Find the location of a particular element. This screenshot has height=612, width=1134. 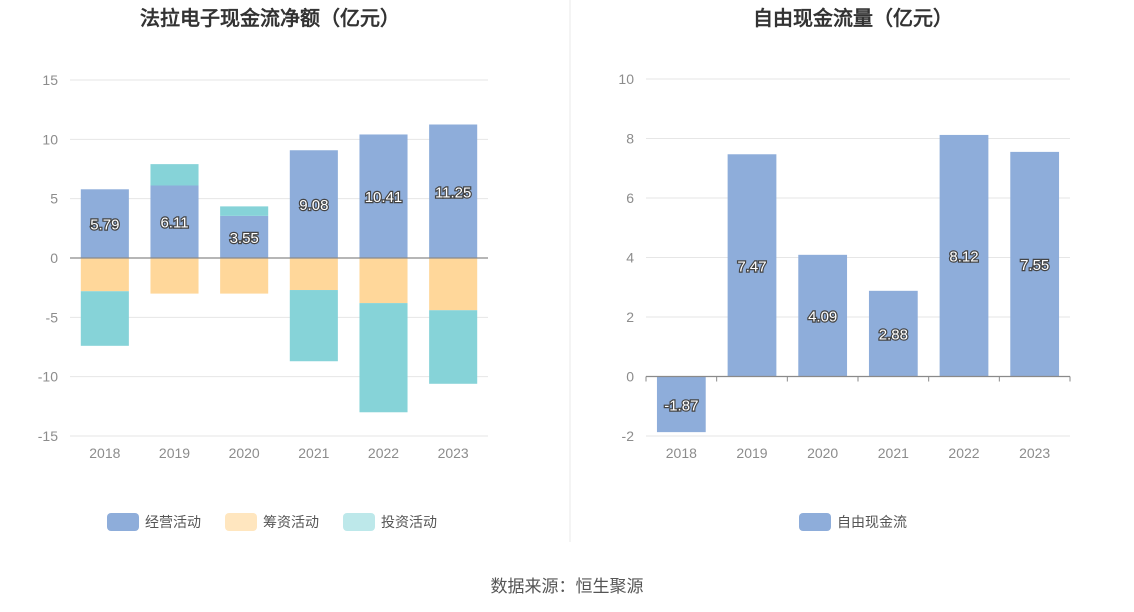

legend-label-fcf: 自由现金流 is located at coordinates (872, 522).